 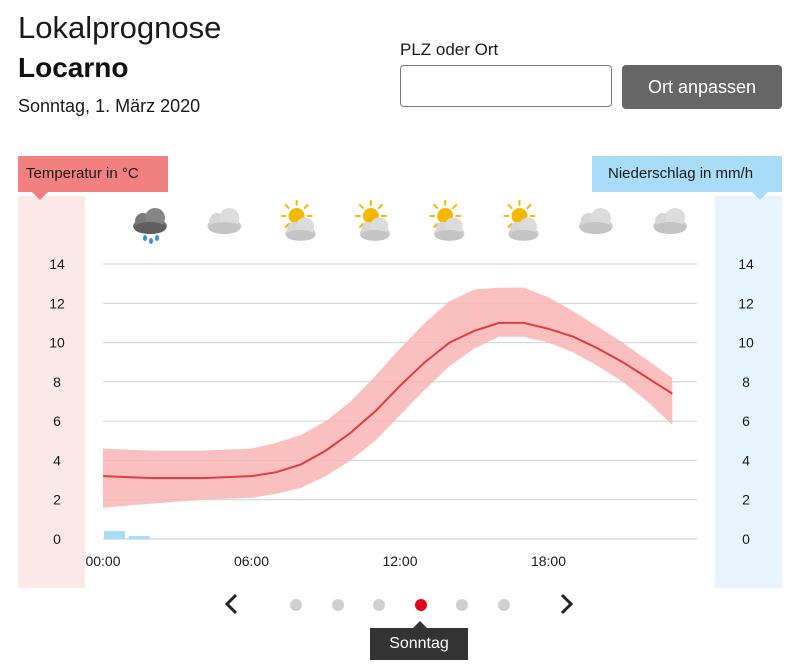 I want to click on y-tick-label-left: 14, so click(x=57, y=264).